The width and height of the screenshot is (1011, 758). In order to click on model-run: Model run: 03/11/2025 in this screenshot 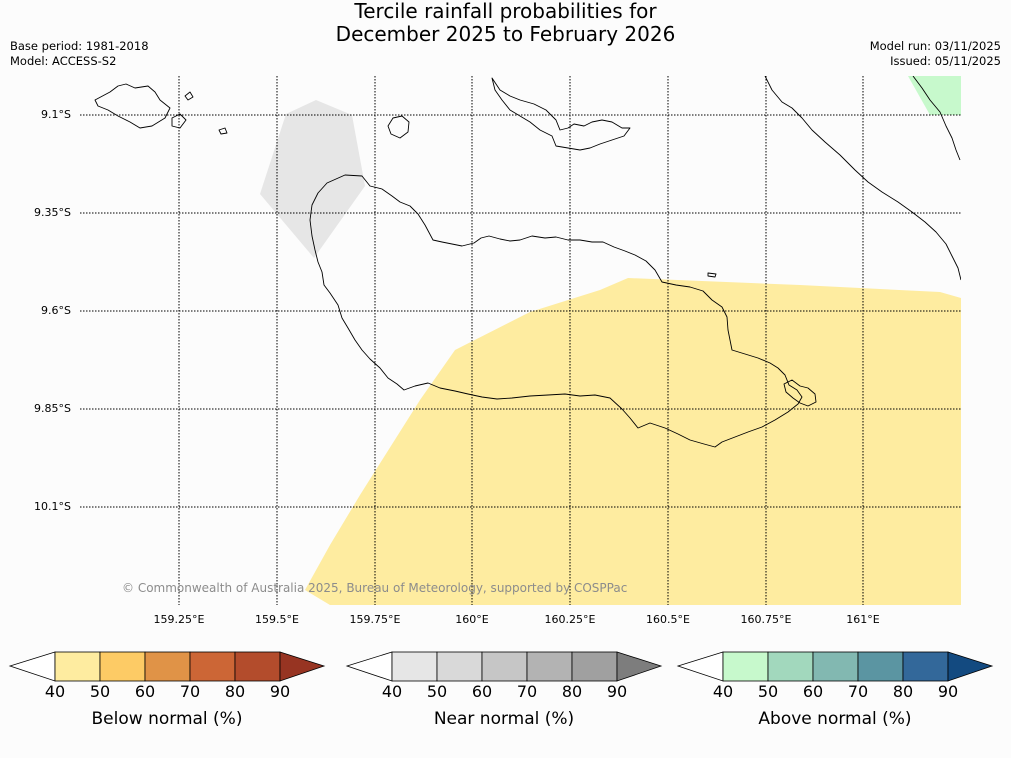, I will do `click(935, 46)`.